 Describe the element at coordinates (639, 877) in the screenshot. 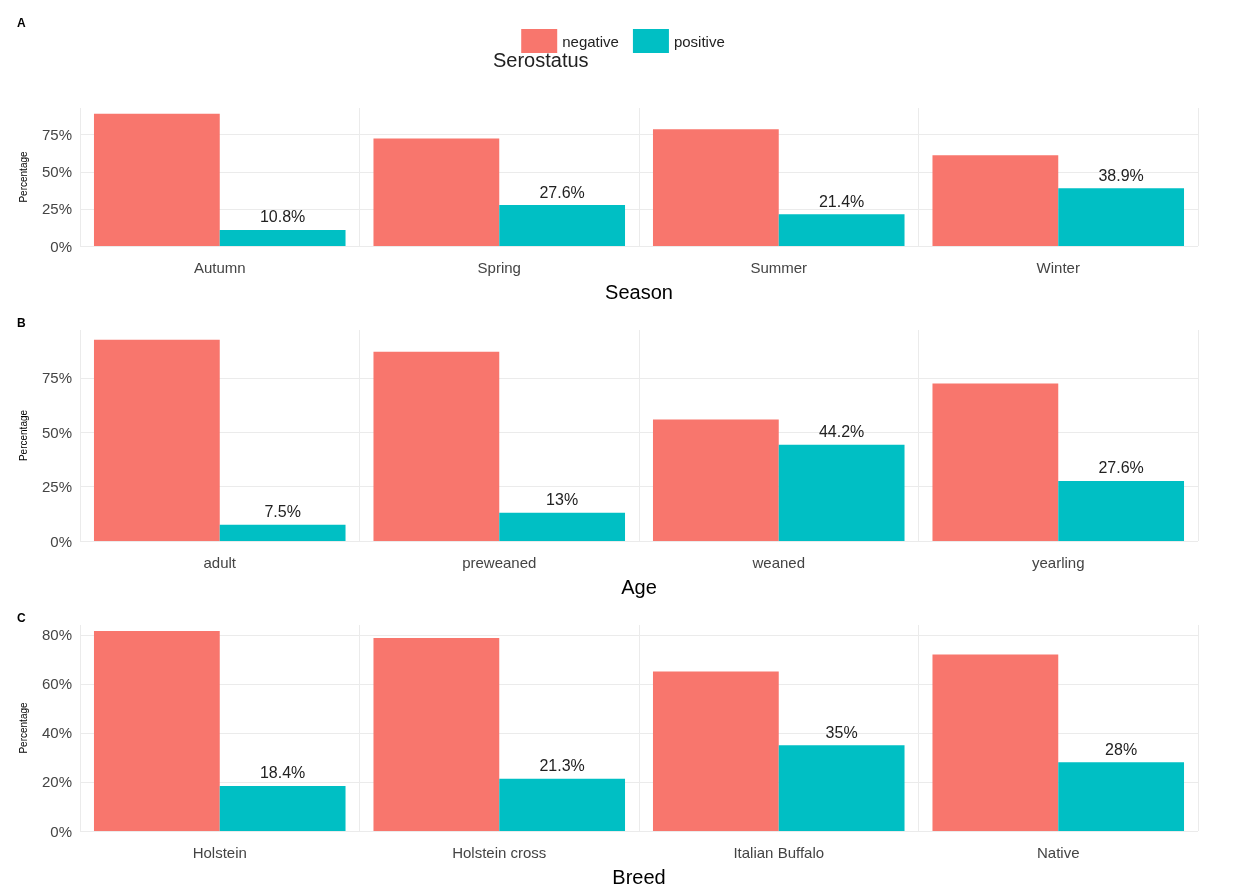

I see `x-axis-title: Breed` at that location.